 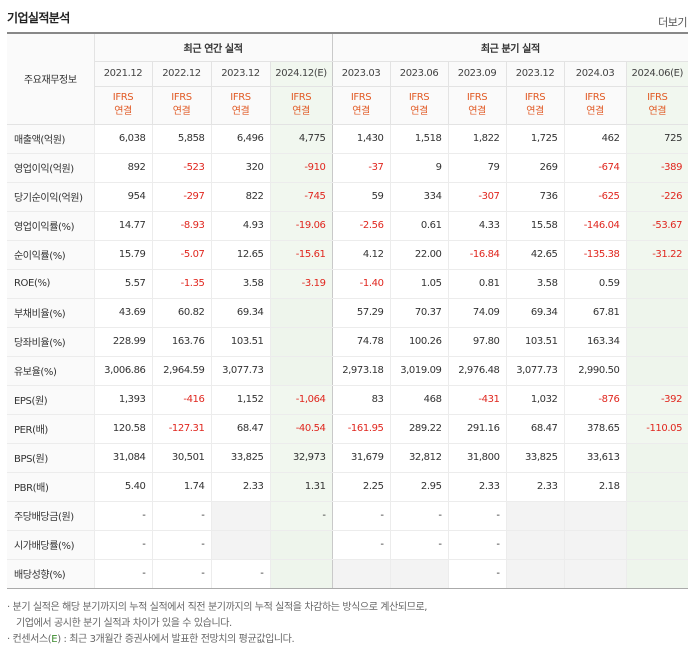 What do you see at coordinates (50, 458) in the screenshot?
I see `row-label: BPS(원)` at bounding box center [50, 458].